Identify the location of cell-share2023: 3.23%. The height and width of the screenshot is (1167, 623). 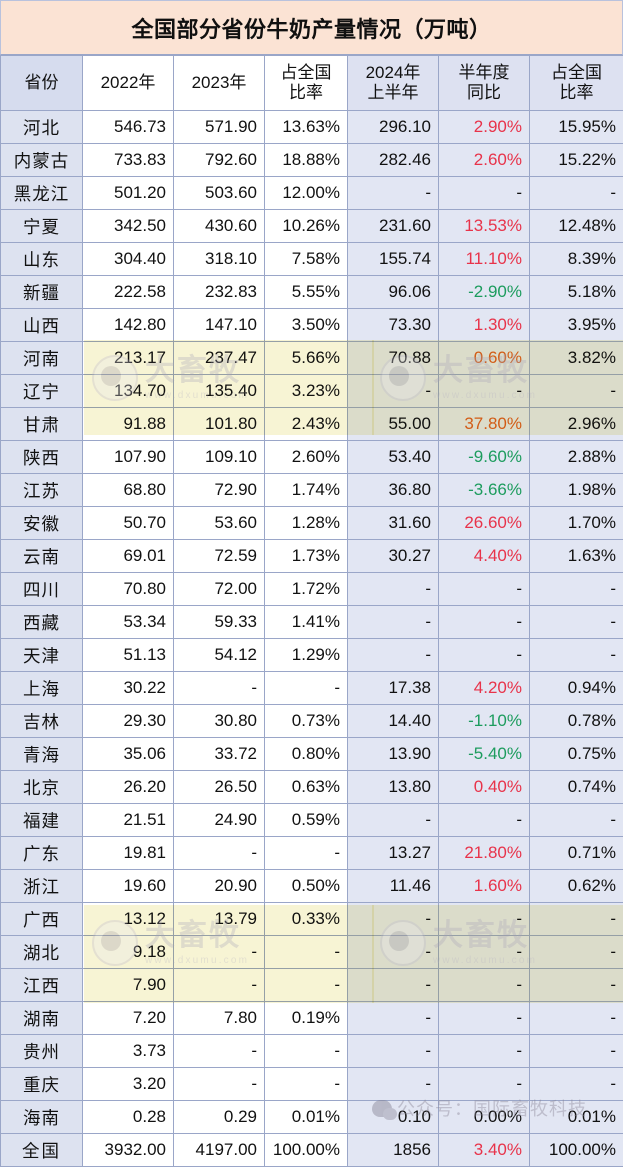
(306, 391).